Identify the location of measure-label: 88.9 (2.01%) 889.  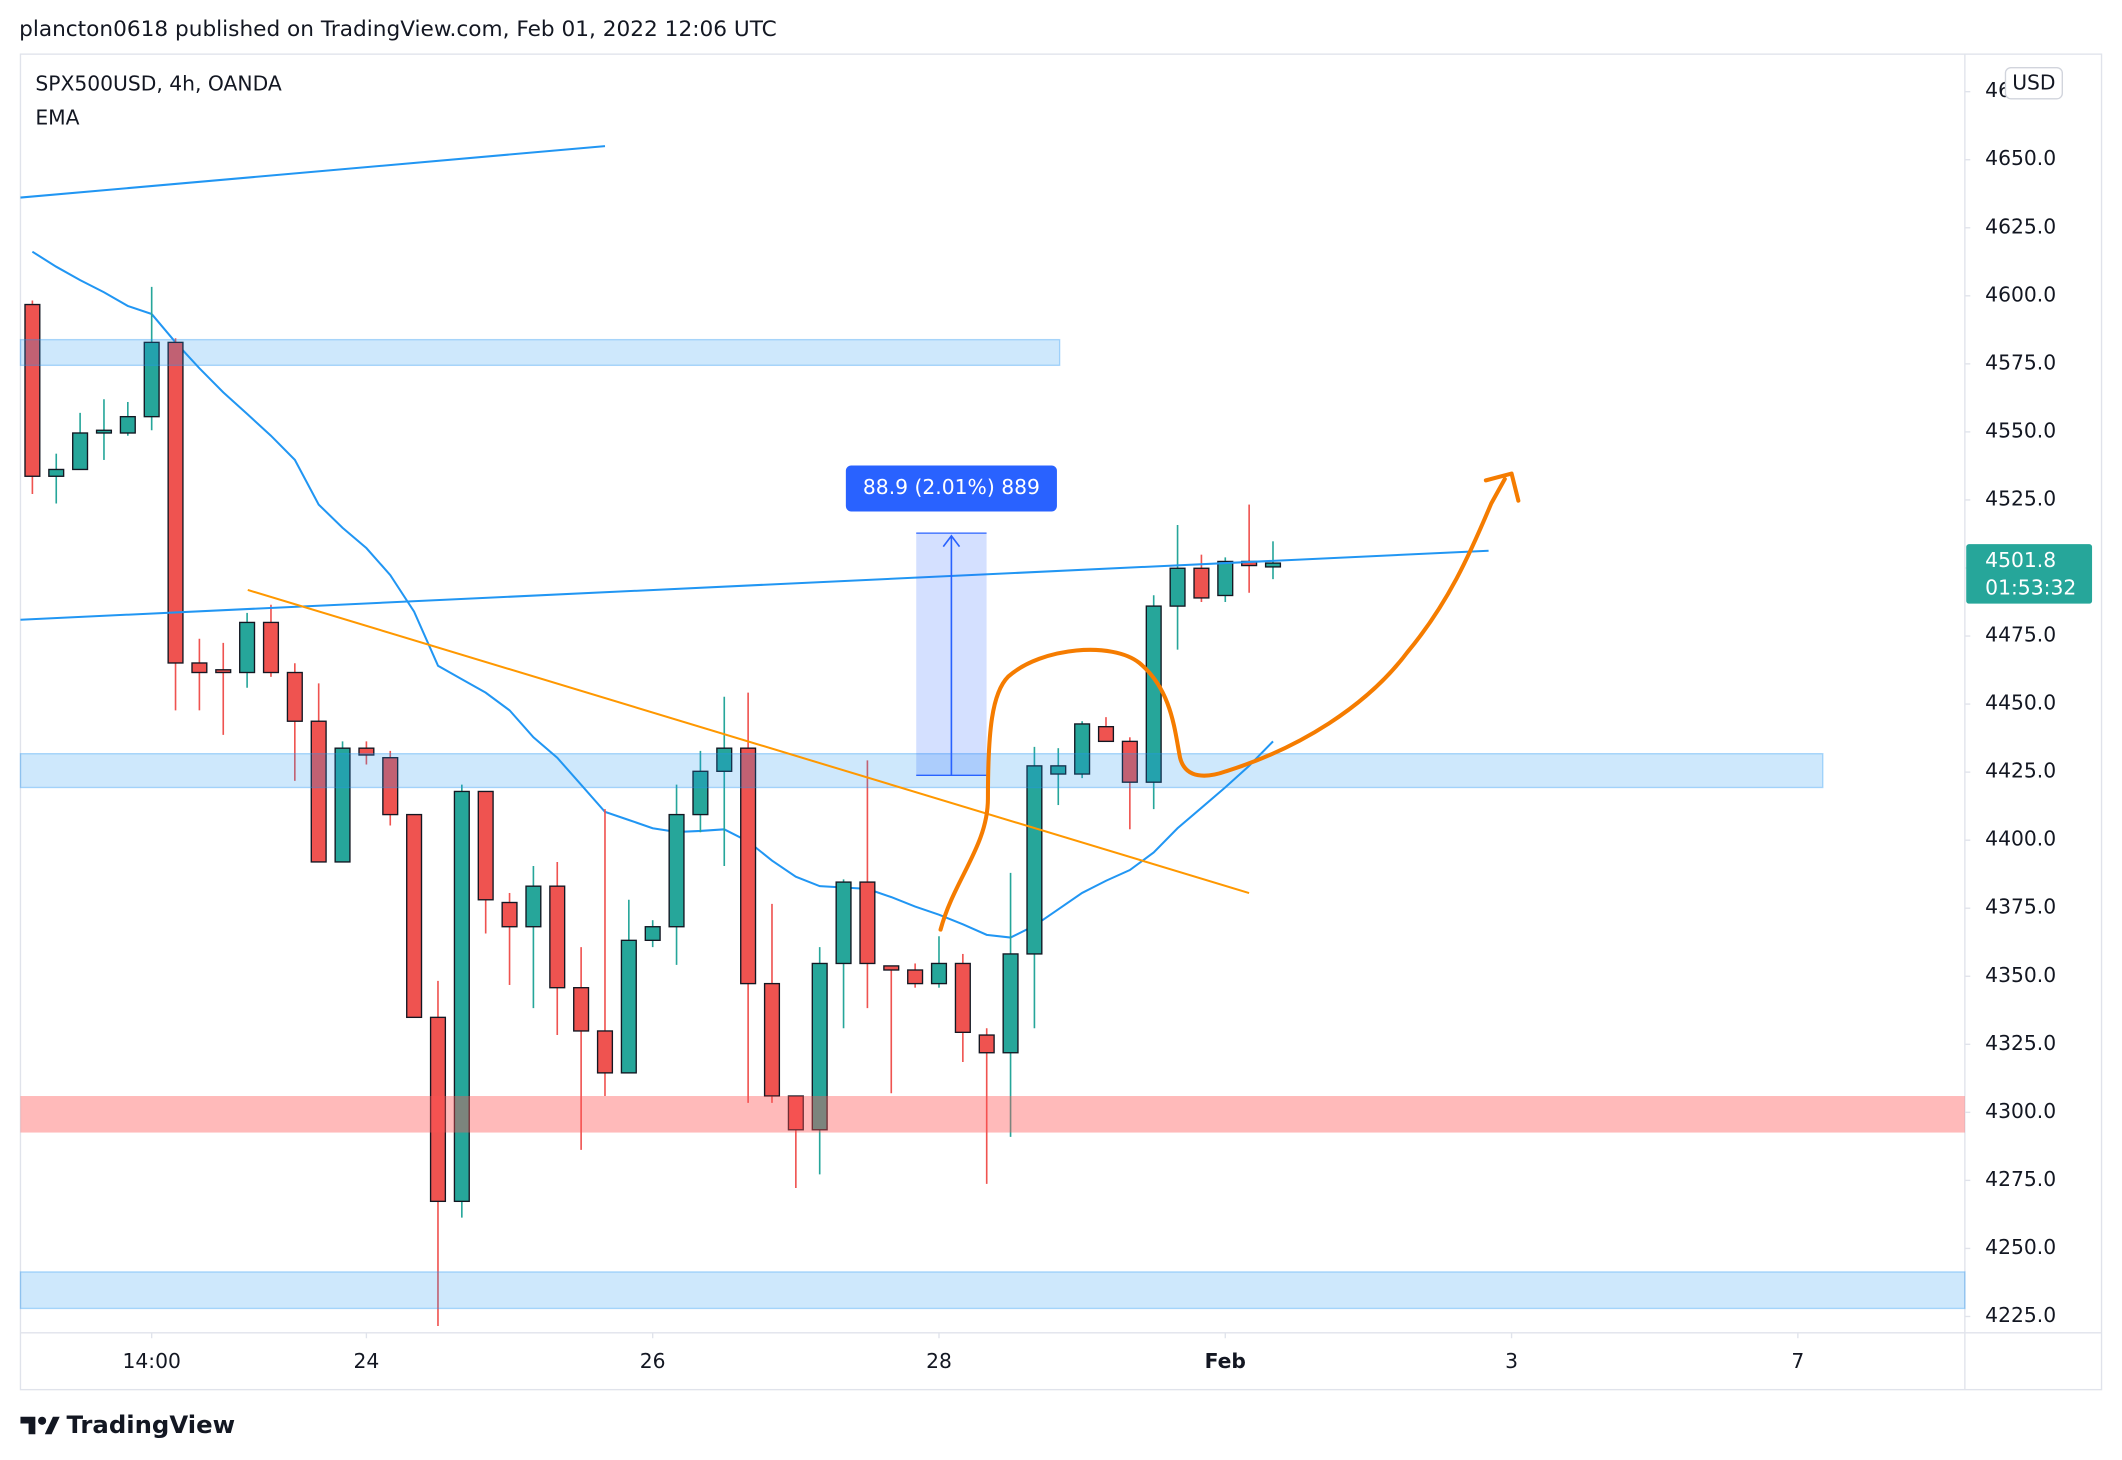
(951, 487).